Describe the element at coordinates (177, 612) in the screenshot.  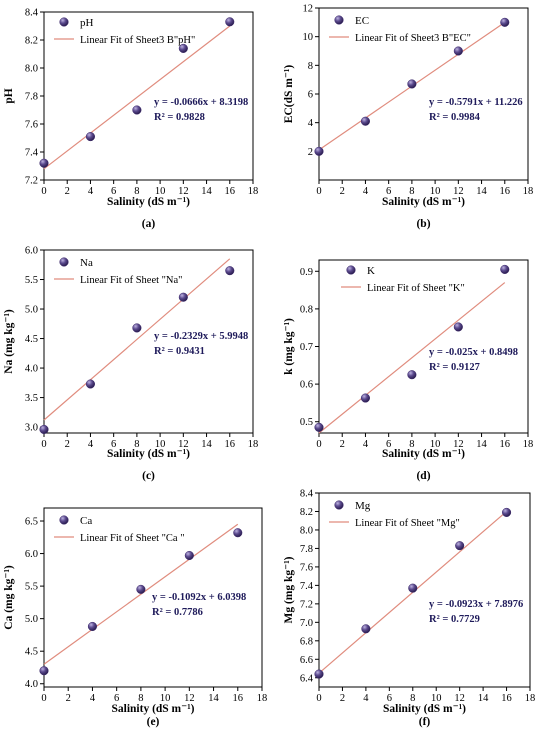
I see `r-squared: R² = 0.7786` at that location.